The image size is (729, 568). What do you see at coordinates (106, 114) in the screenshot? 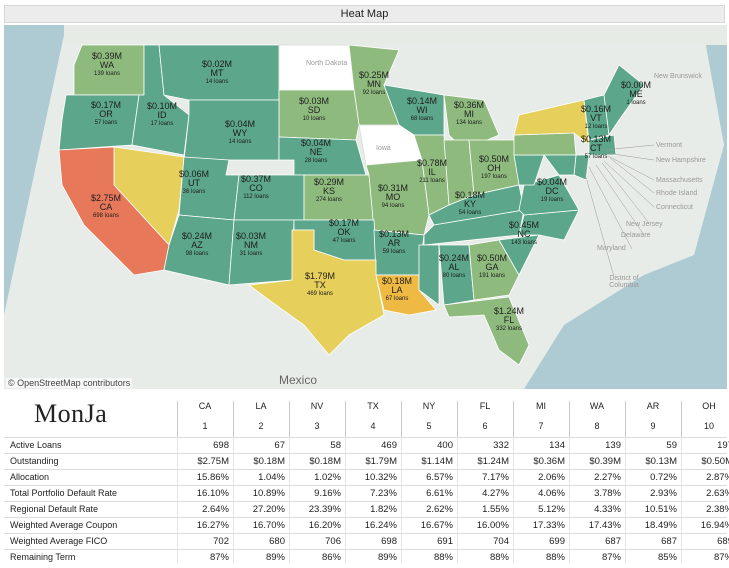
I see `state-label-or: $0.17M OR 57 loans` at bounding box center [106, 114].